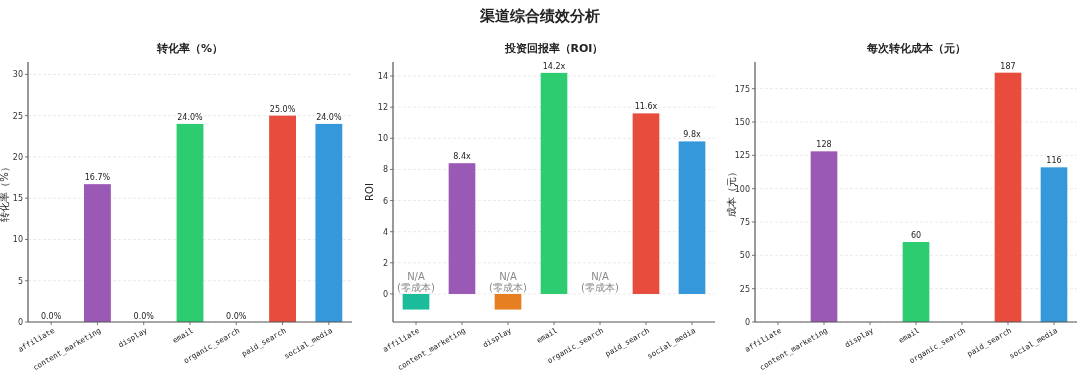 The image size is (1080, 376). What do you see at coordinates (915, 48) in the screenshot?
I see `chart-title: 每次转化成本（元）` at bounding box center [915, 48].